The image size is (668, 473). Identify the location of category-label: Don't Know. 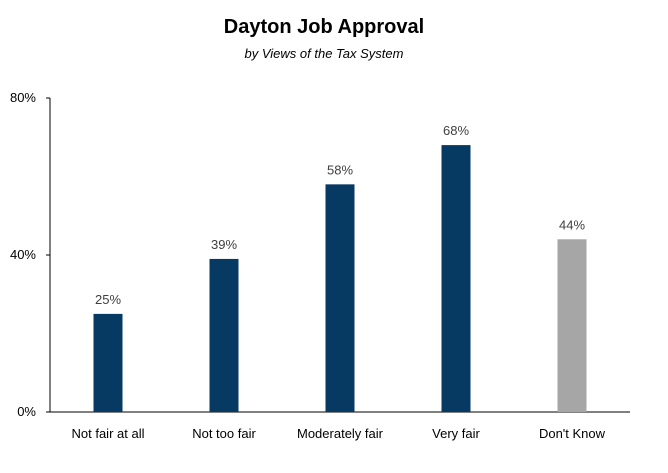
(572, 433).